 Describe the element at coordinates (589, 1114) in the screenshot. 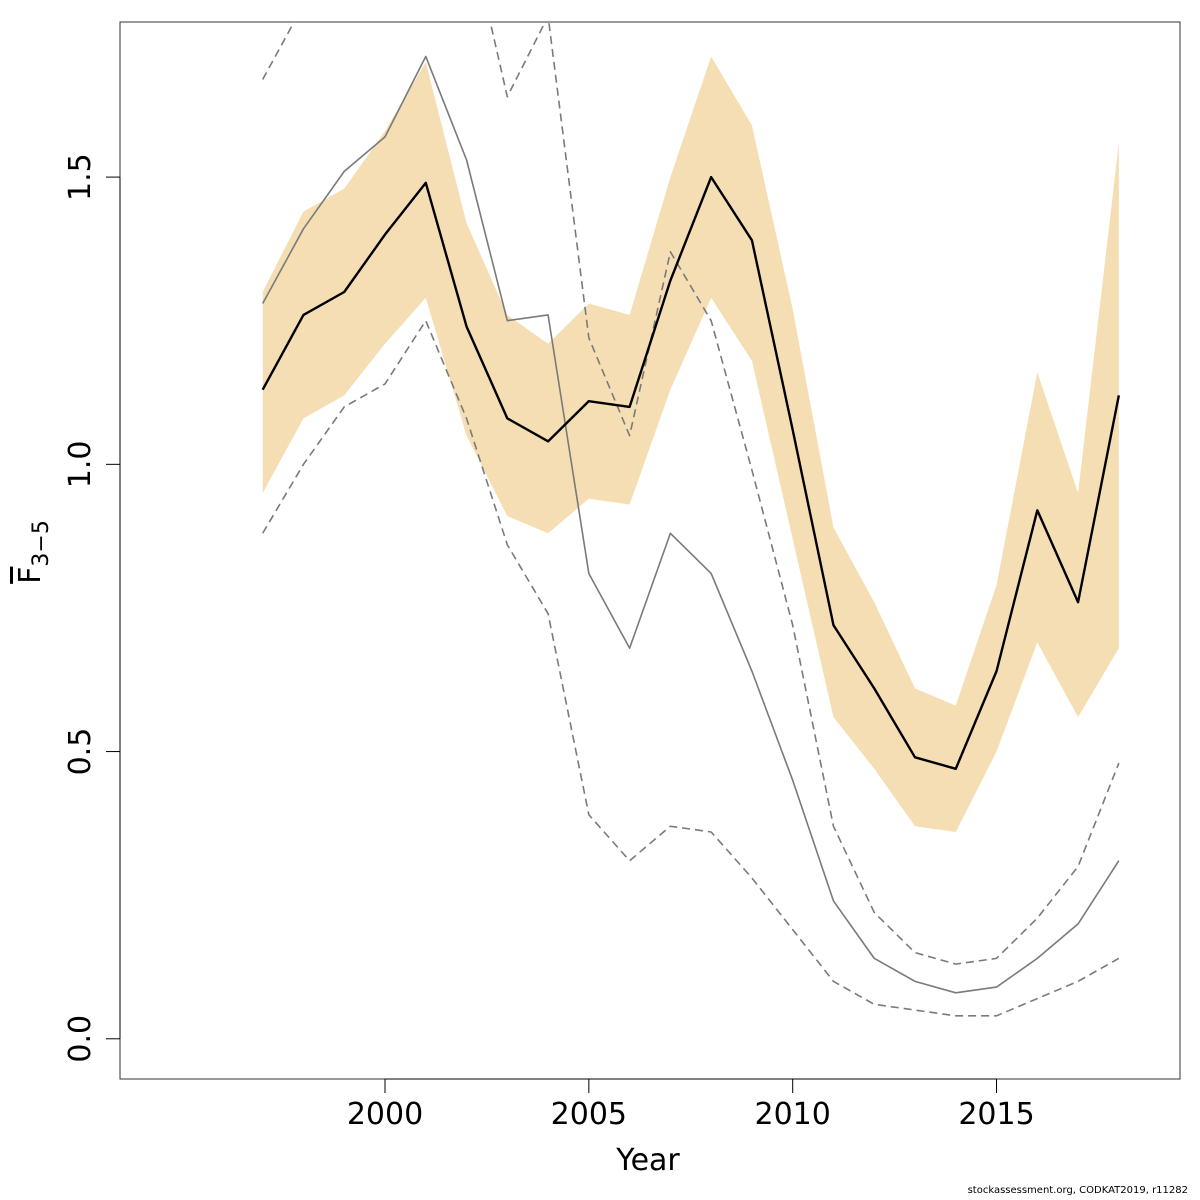

I see `x-tick-label: 2005` at that location.